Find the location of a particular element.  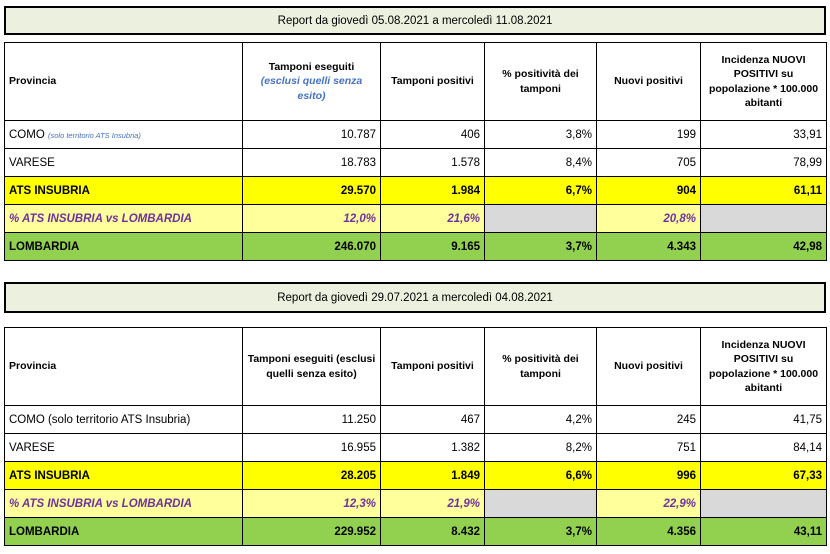

cell-tamponi: 29.570 is located at coordinates (311, 190).